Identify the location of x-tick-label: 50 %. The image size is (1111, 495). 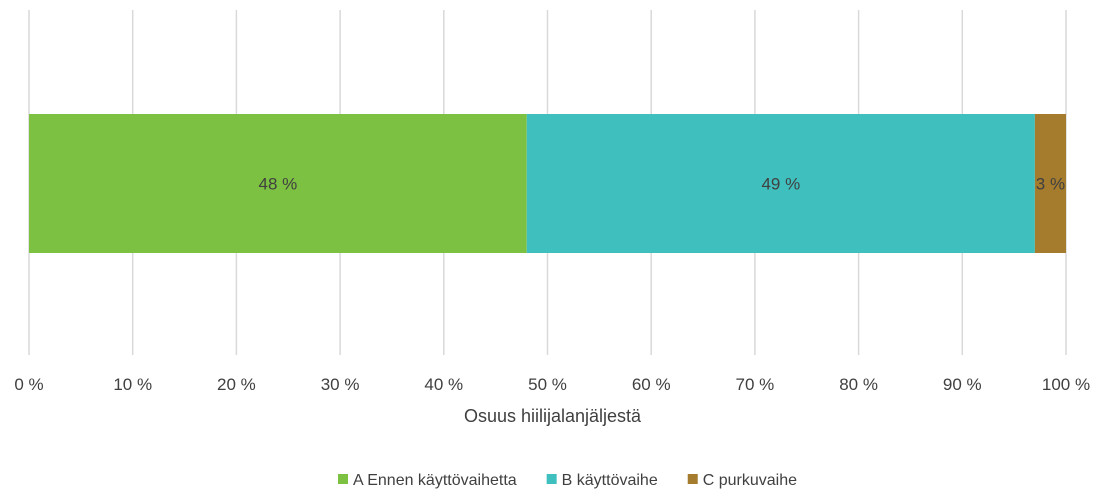
(547, 384).